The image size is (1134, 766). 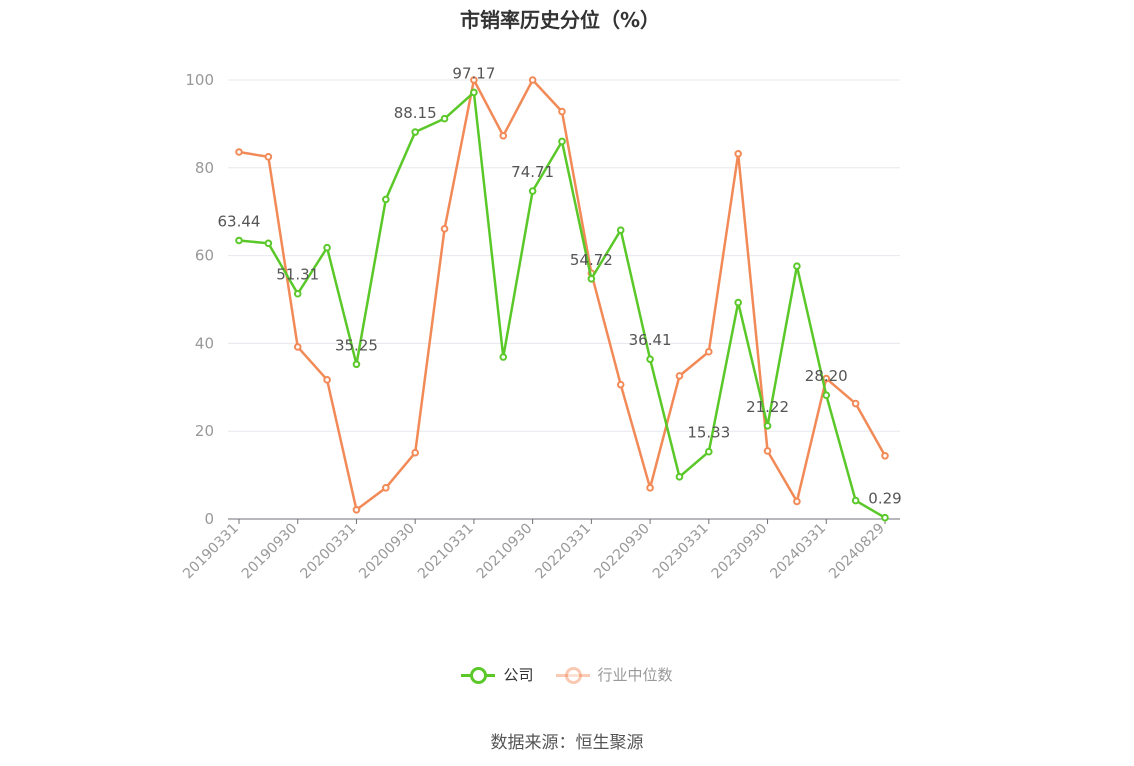 What do you see at coordinates (560, 20) in the screenshot?
I see `chart-title: 市销率历史分位（%）` at bounding box center [560, 20].